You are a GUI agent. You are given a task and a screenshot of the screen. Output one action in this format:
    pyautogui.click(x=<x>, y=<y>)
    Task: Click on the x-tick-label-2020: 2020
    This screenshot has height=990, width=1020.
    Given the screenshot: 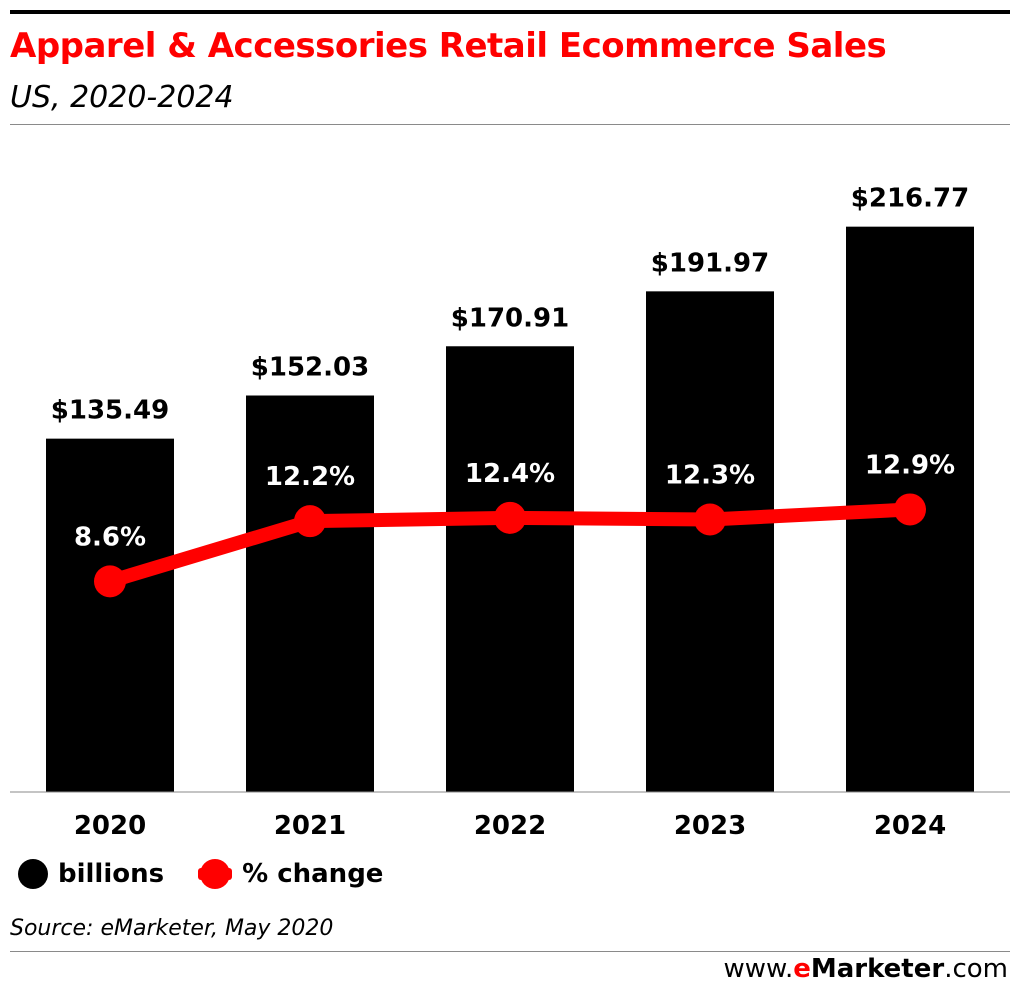 What is the action you would take?
    pyautogui.click(x=110, y=826)
    